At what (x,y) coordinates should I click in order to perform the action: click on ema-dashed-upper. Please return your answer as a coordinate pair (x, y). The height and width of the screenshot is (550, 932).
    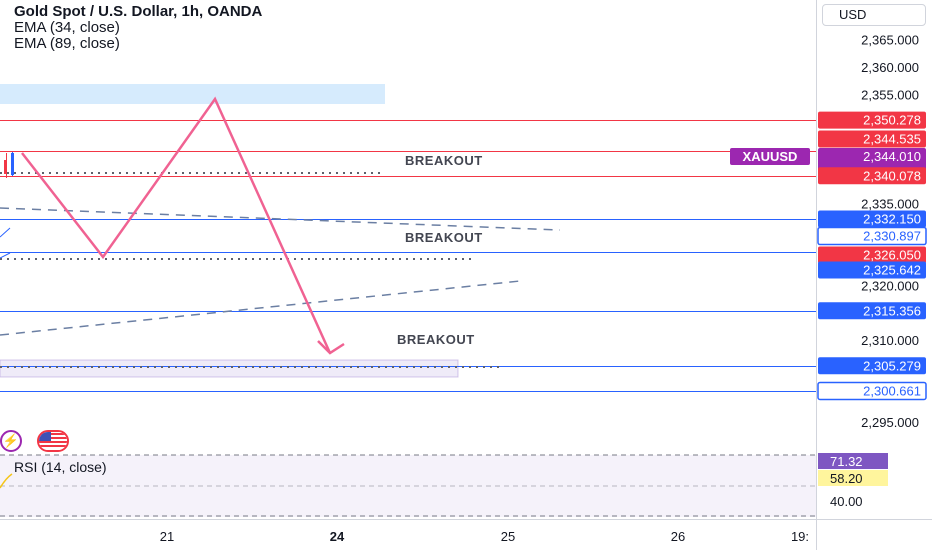
    Looking at the image, I should click on (280, 219).